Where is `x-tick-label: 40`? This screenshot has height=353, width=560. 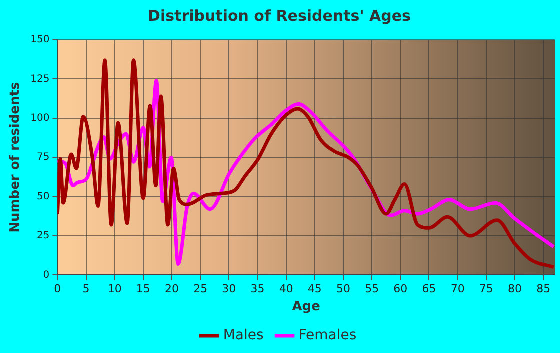
x-tick-label: 40 is located at coordinates (286, 289).